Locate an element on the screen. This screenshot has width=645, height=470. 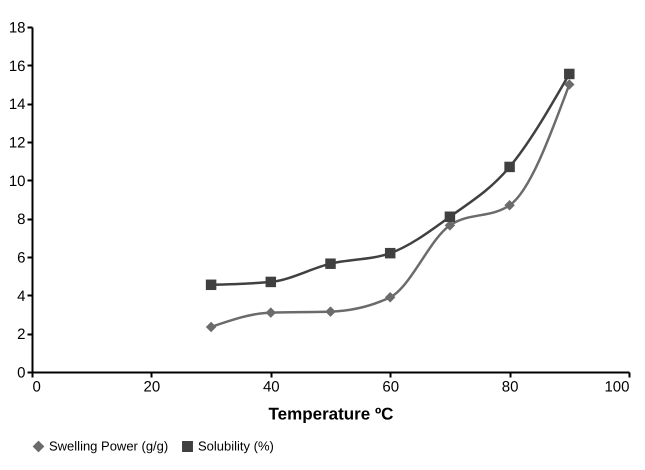
x-tick-label: 60 is located at coordinates (391, 387).